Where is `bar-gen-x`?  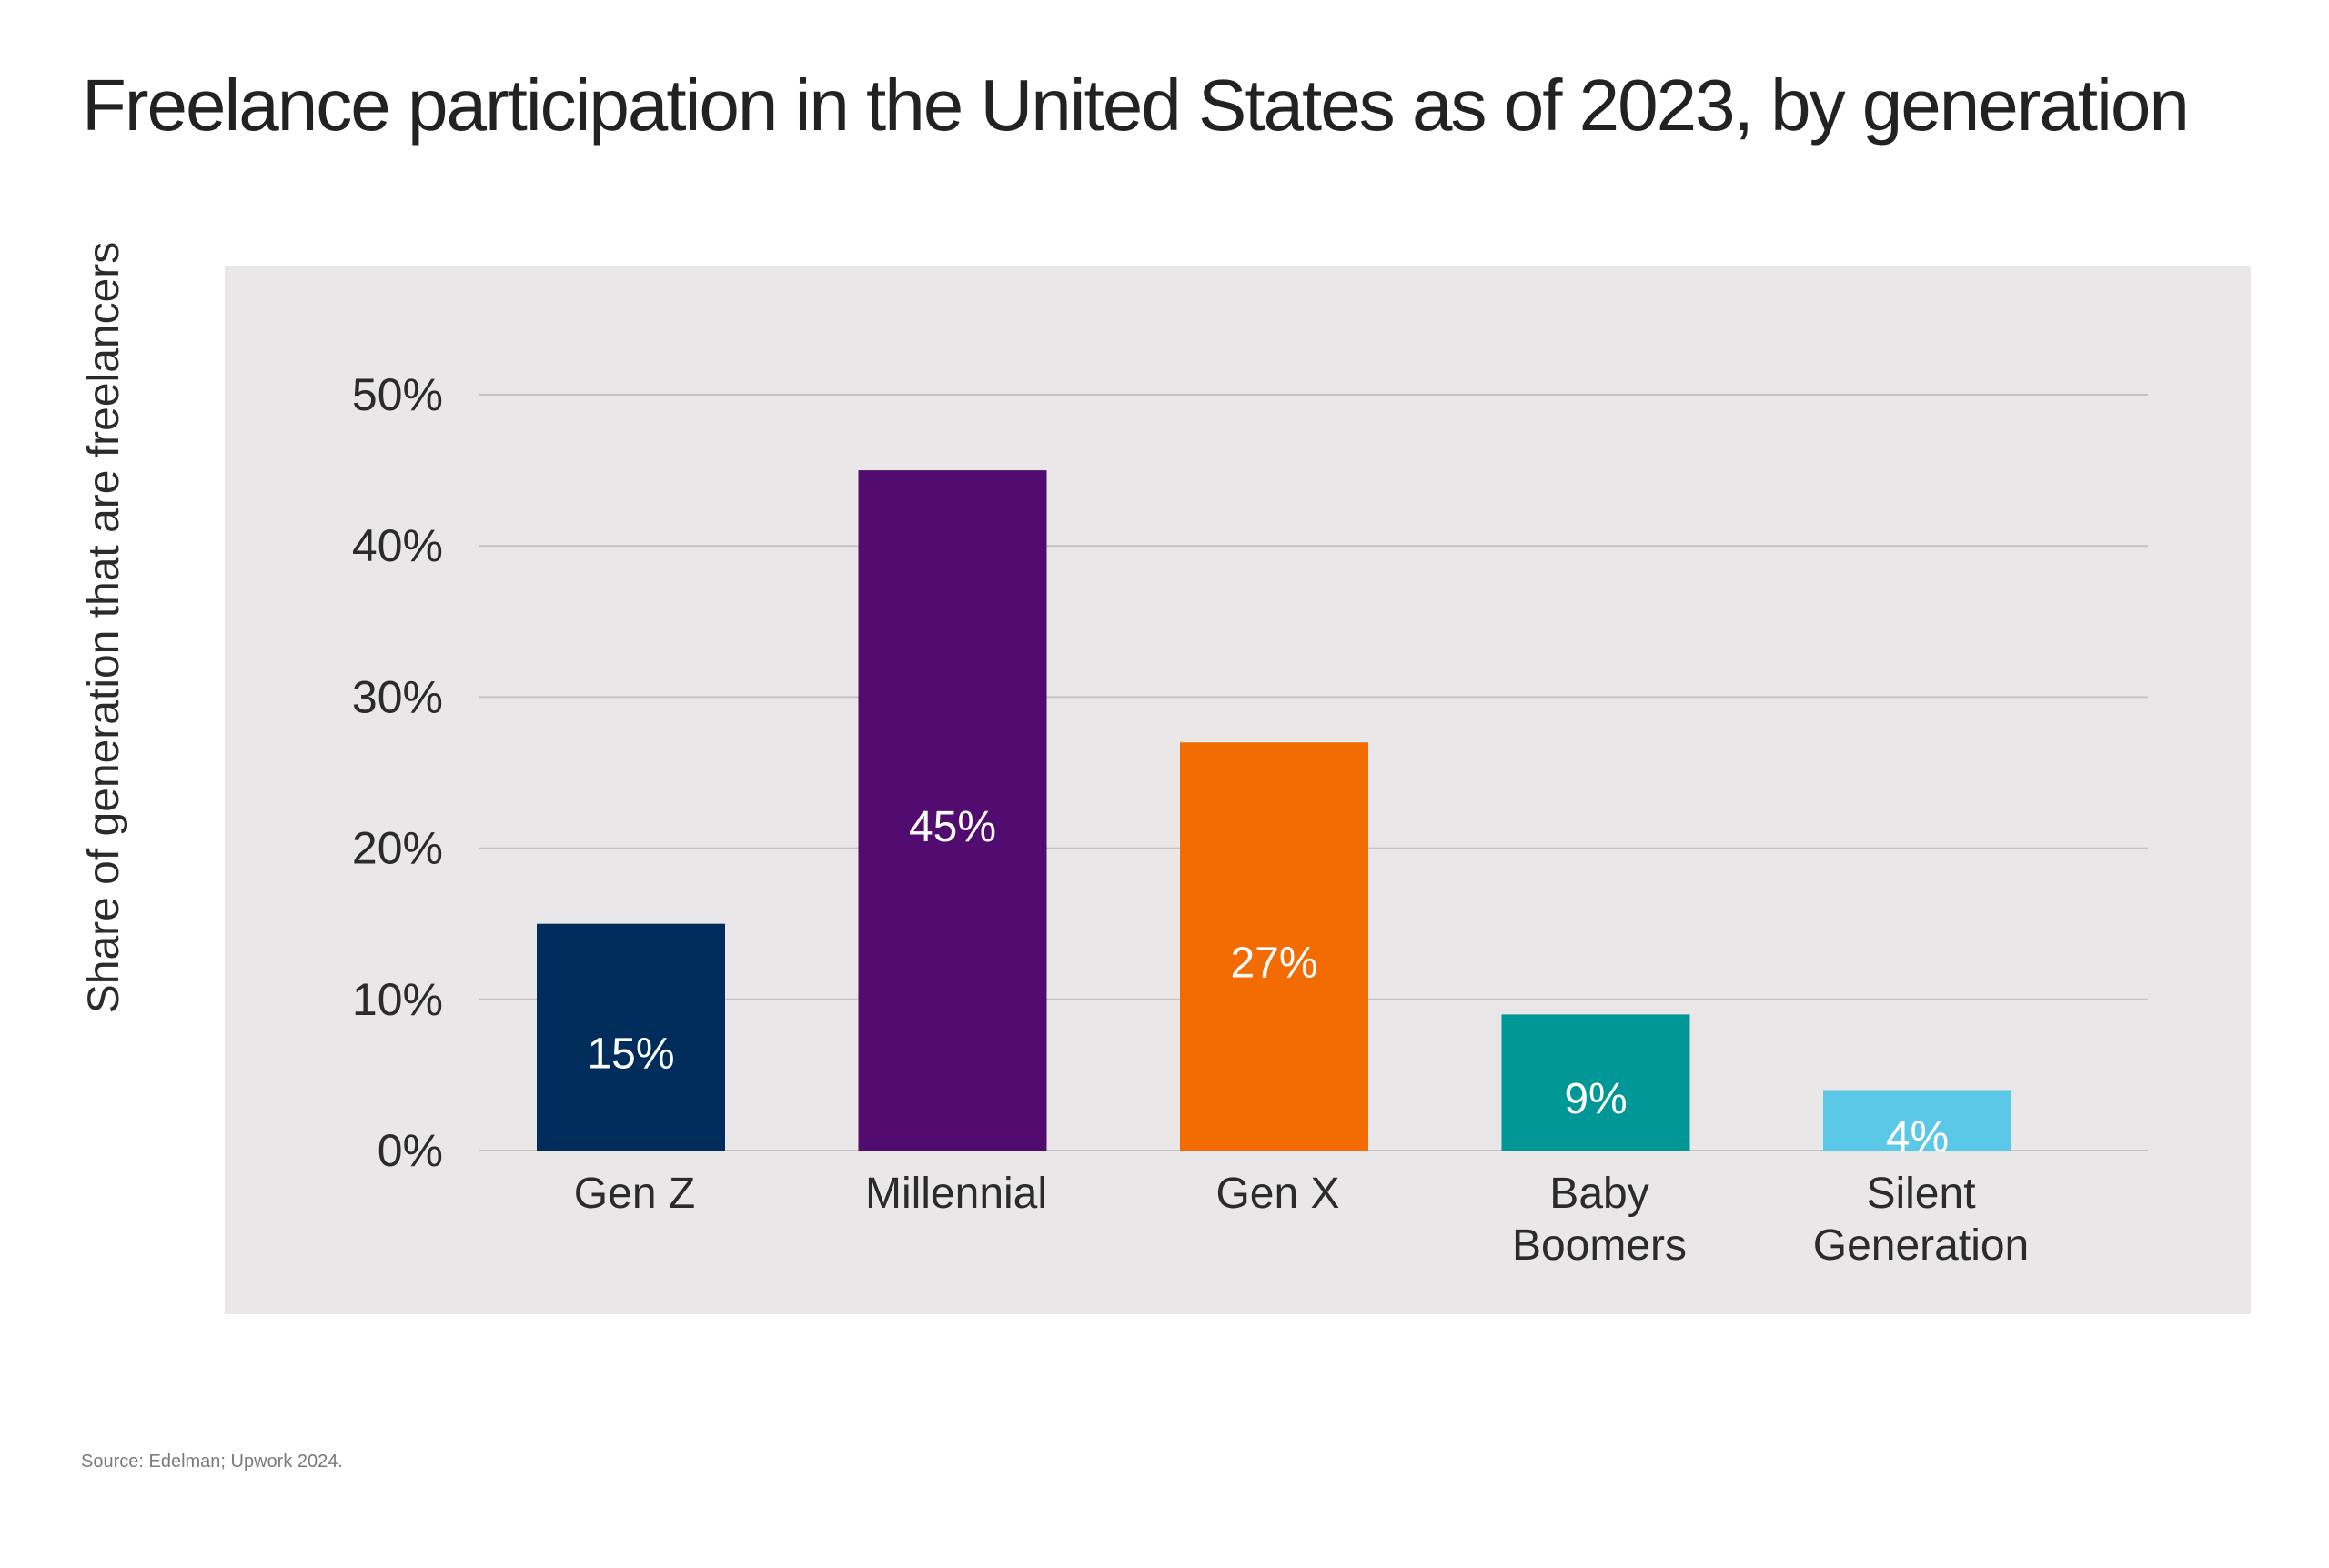
bar-gen-x is located at coordinates (1274, 946).